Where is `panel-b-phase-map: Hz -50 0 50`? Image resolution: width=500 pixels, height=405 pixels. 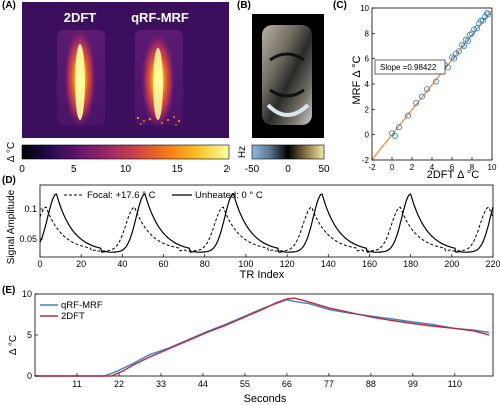 panel-b-phase-map: Hz -50 0 50 is located at coordinates (283, 94).